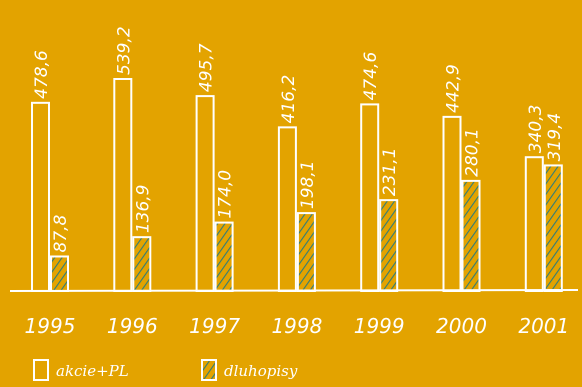  I want to click on value-label-akcie-1996: 539,2, so click(124, 50).